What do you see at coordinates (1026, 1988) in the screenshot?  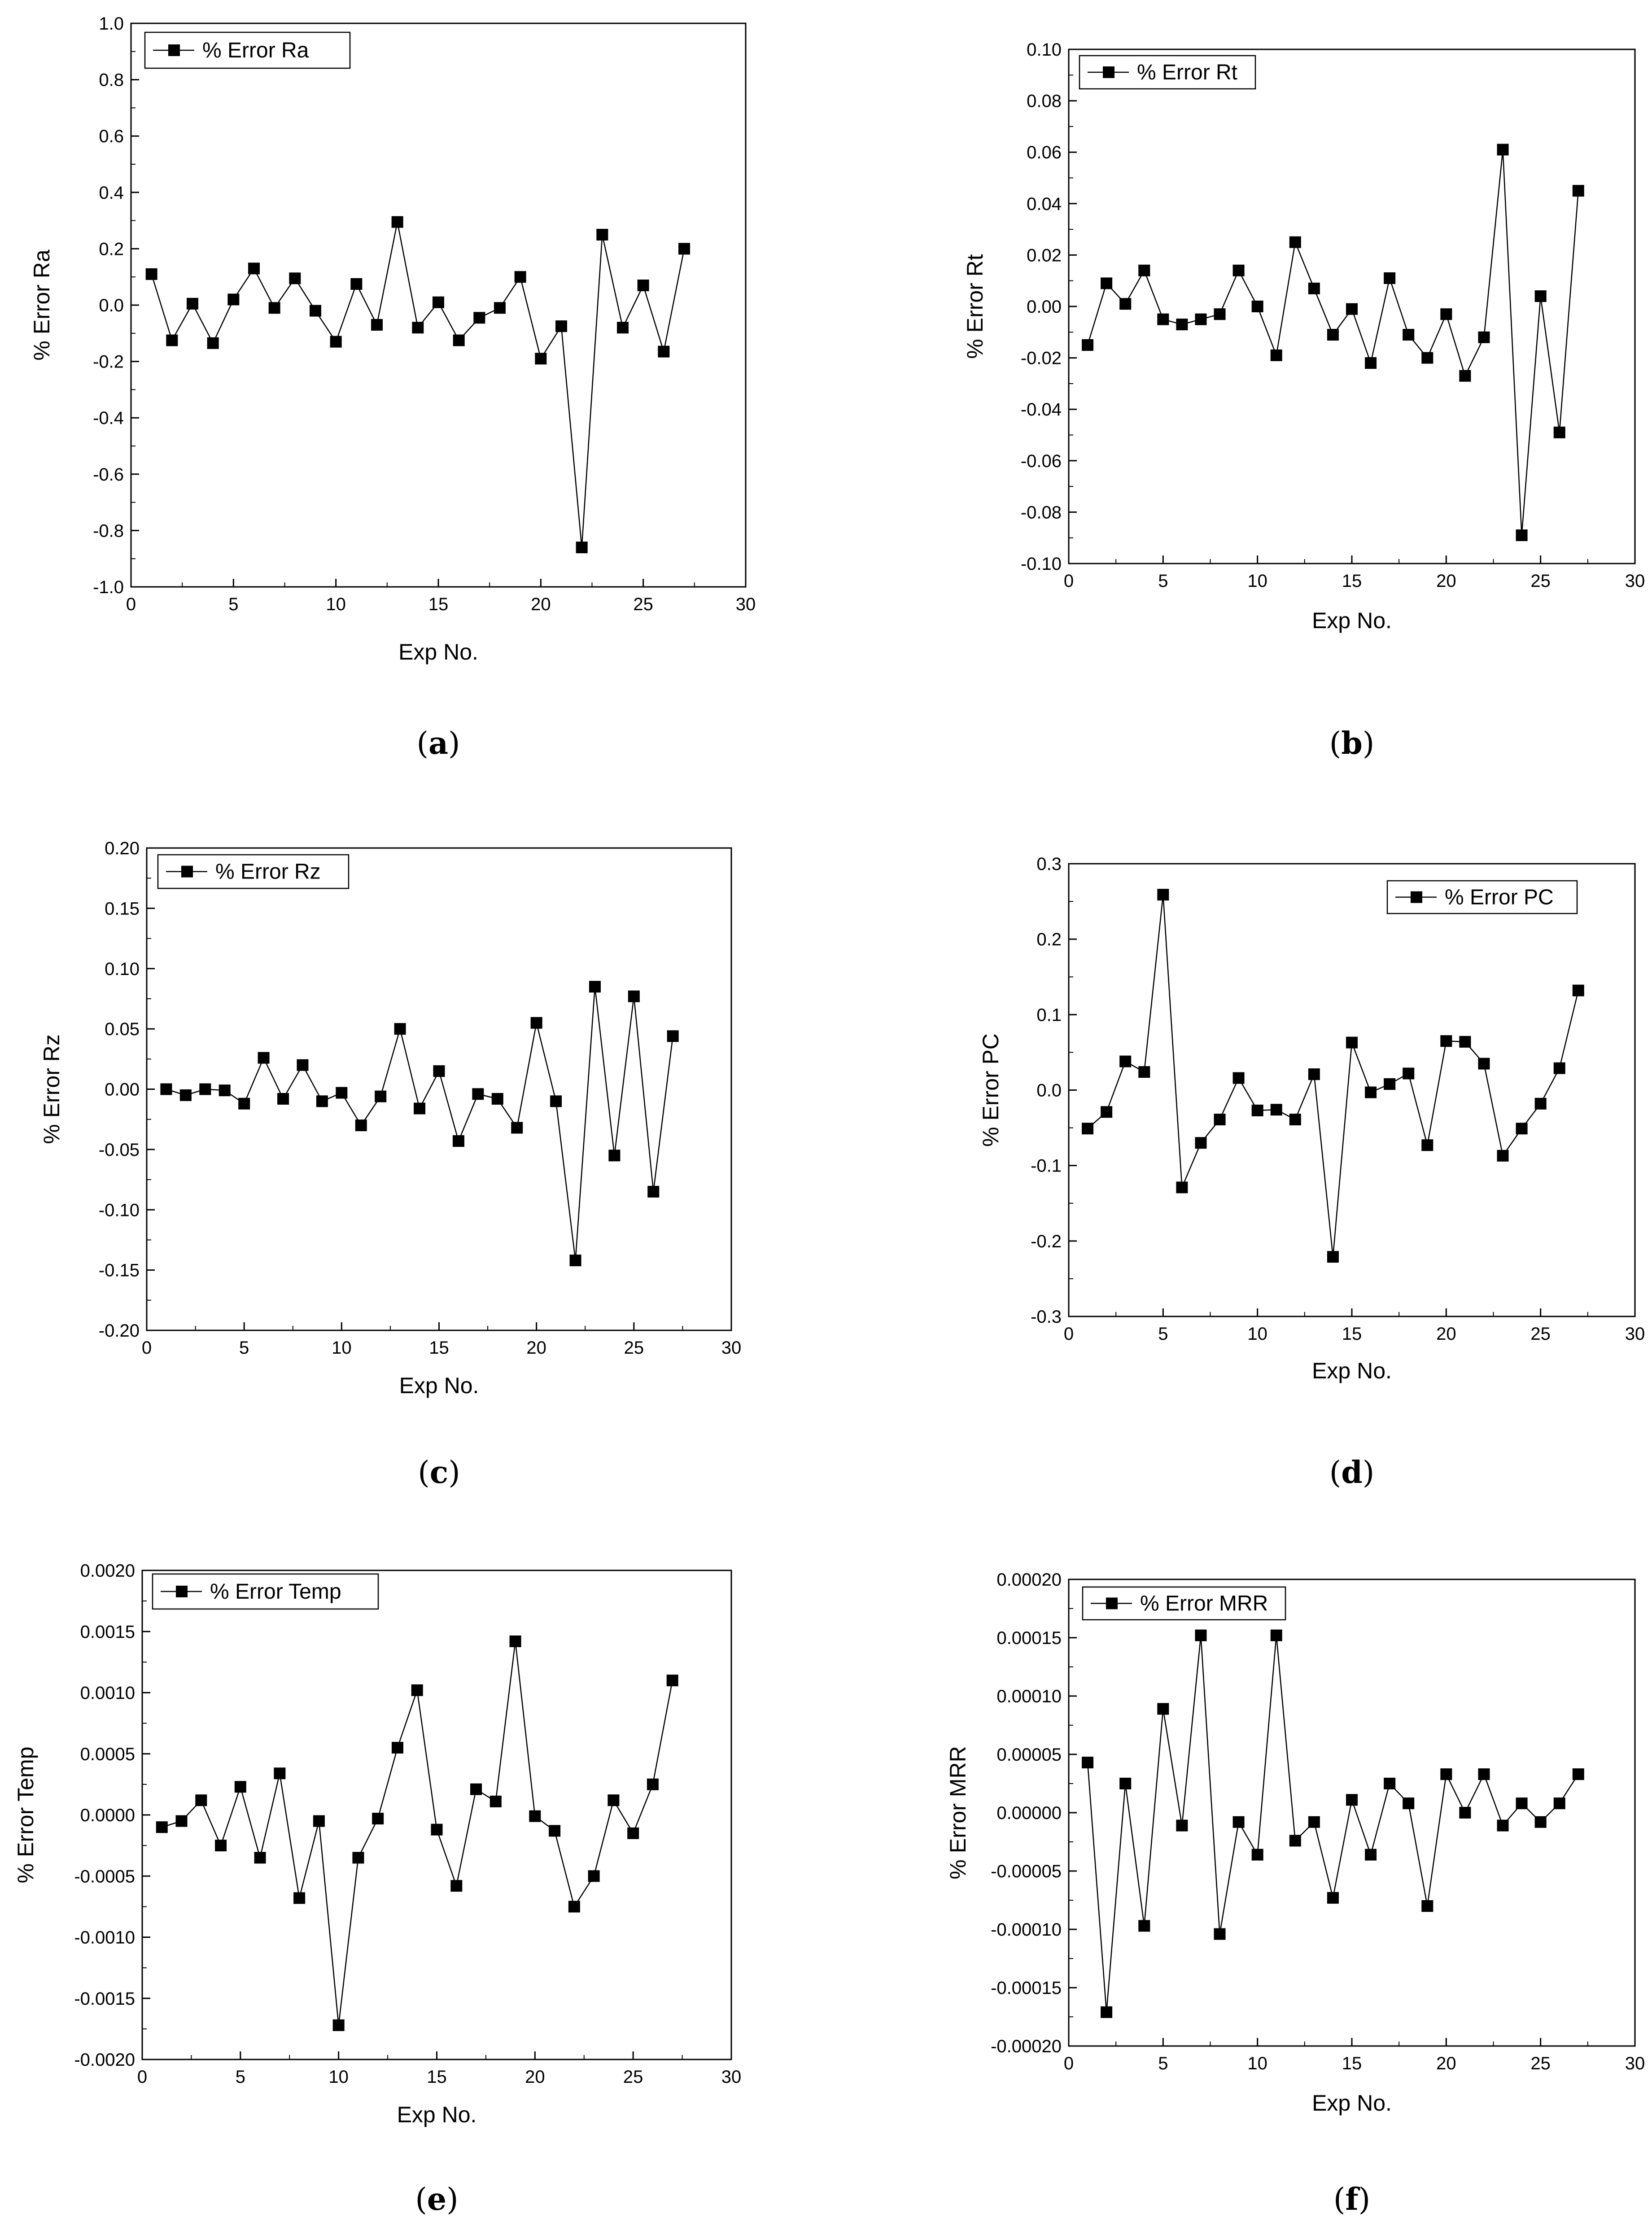 I see `y-tick-label: -0.00015` at bounding box center [1026, 1988].